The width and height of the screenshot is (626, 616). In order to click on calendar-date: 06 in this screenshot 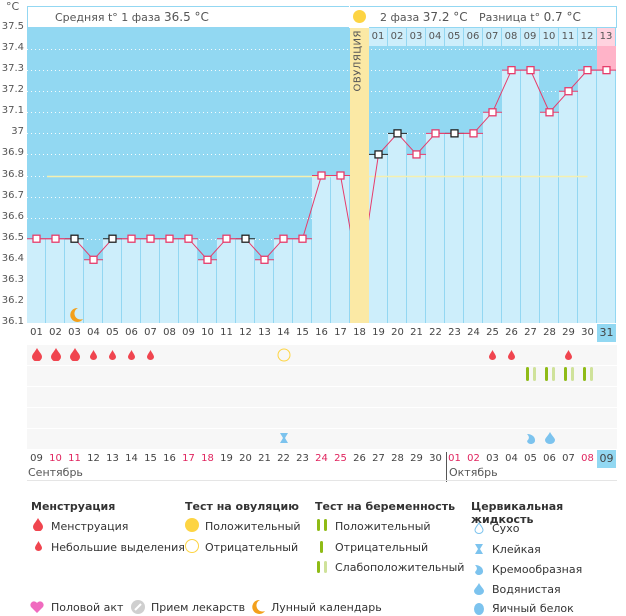, I will do `click(549, 458)`.